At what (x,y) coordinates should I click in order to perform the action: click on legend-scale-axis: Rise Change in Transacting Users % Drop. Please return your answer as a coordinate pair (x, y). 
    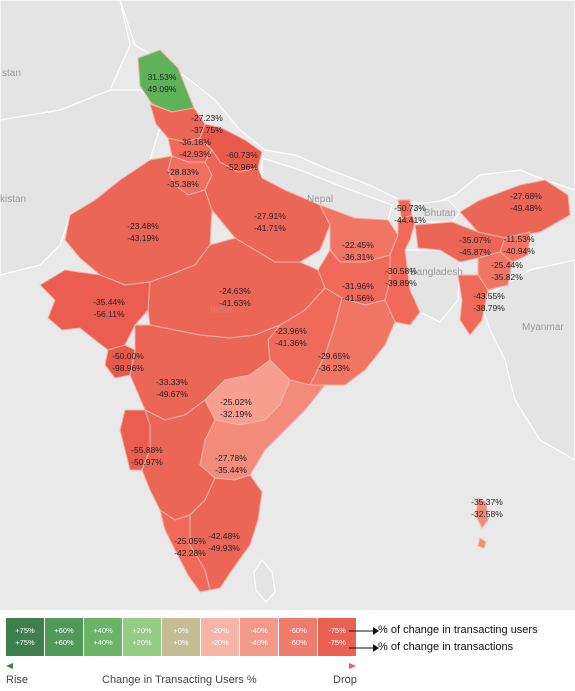
    Looking at the image, I should click on (181, 675).